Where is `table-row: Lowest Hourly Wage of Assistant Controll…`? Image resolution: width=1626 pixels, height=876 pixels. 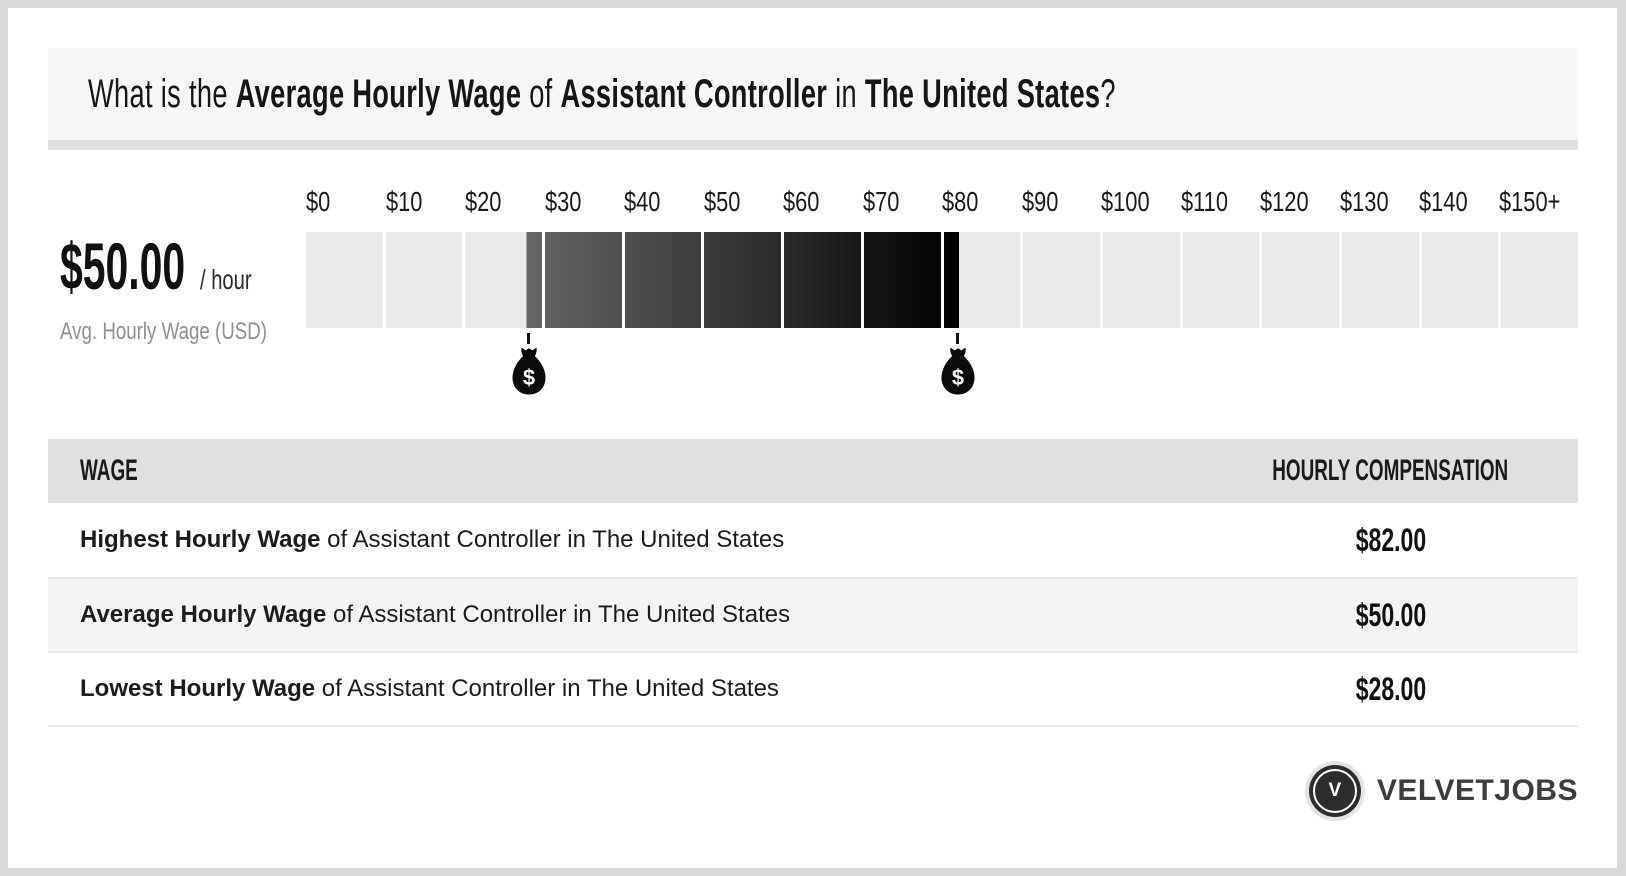 table-row: Lowest Hourly Wage of Assistant Controll… is located at coordinates (813, 688).